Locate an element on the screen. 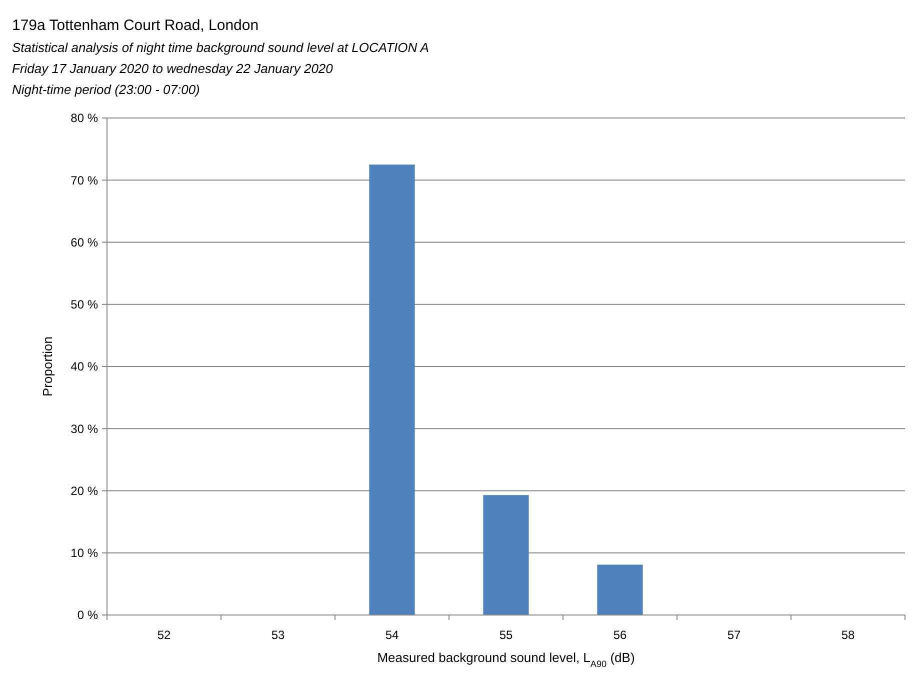 The height and width of the screenshot is (679, 924). y-tick-label: 30 % is located at coordinates (84, 429).